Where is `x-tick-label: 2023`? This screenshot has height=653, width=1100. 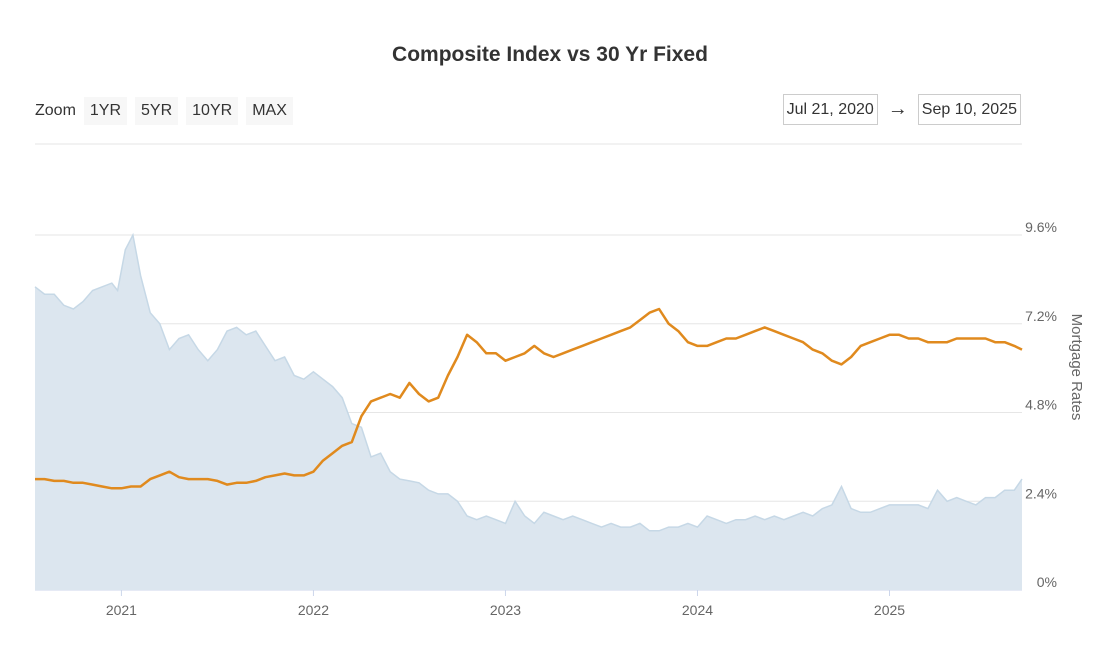 x-tick-label: 2023 is located at coordinates (505, 610).